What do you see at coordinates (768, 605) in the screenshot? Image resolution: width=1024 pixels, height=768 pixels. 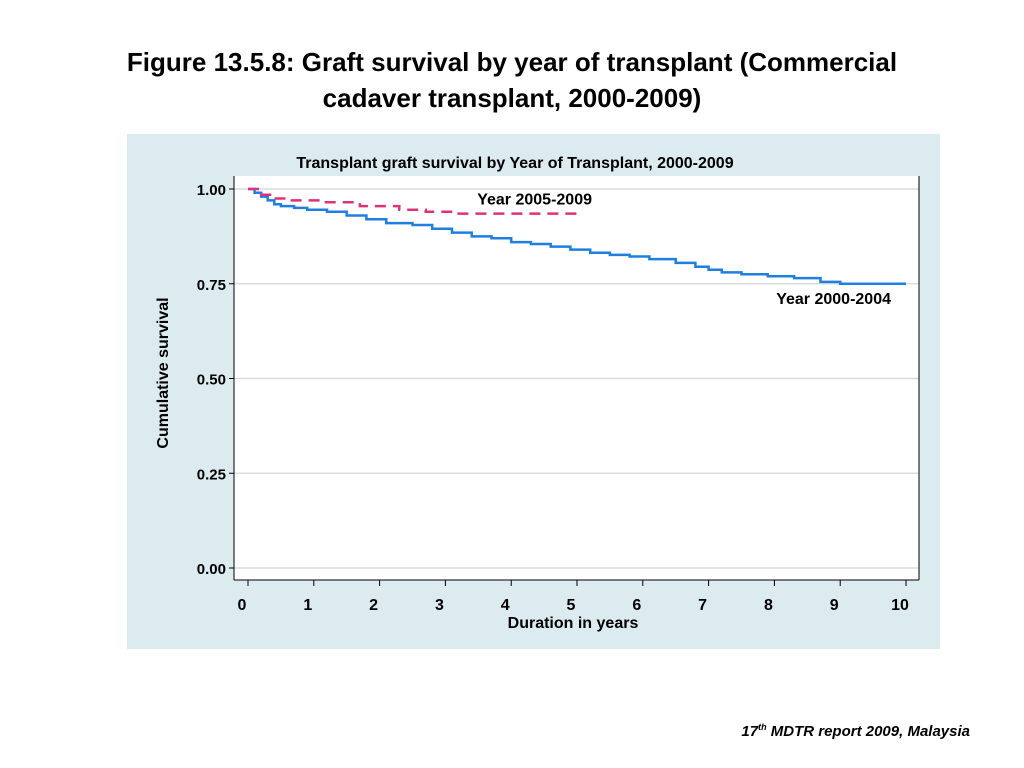 I see `x-tick-label: 8` at bounding box center [768, 605].